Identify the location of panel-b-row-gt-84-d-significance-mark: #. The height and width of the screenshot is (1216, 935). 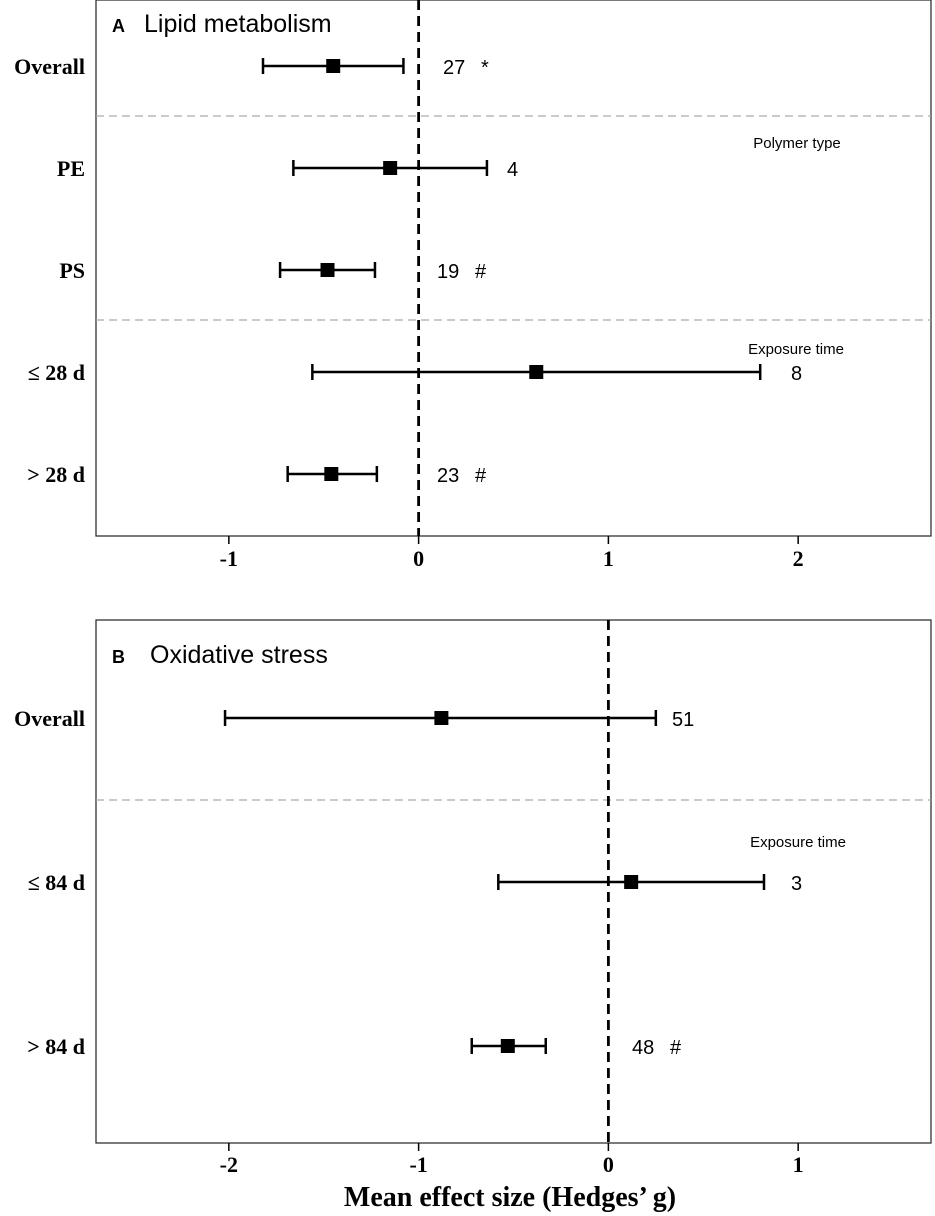
(676, 1048).